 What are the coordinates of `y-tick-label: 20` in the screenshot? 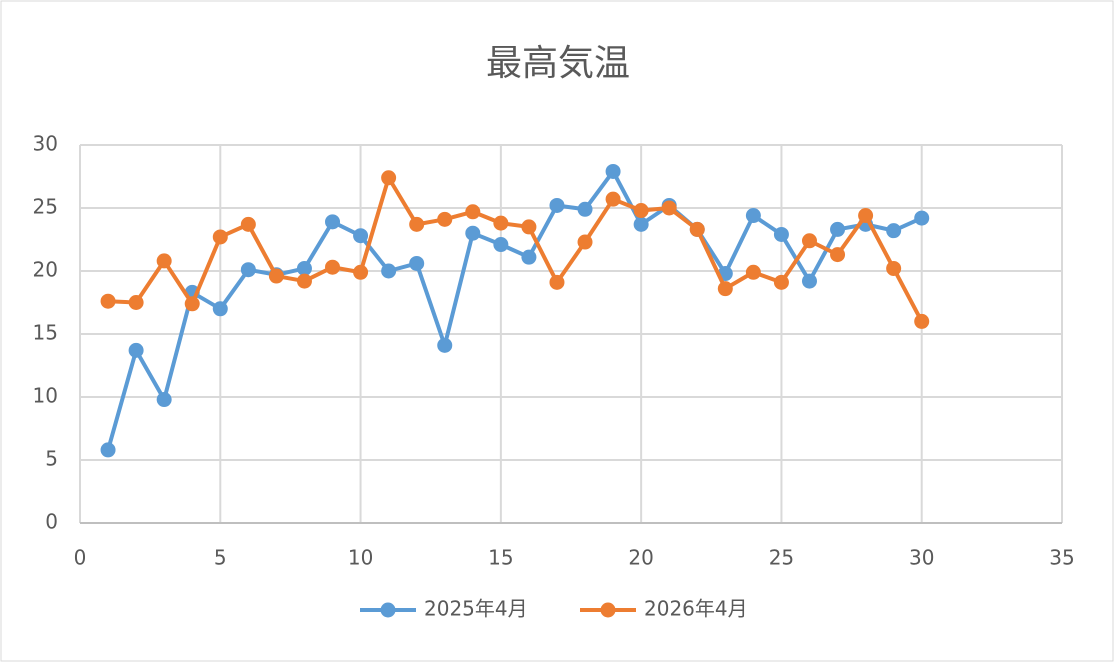 It's located at (45, 270).